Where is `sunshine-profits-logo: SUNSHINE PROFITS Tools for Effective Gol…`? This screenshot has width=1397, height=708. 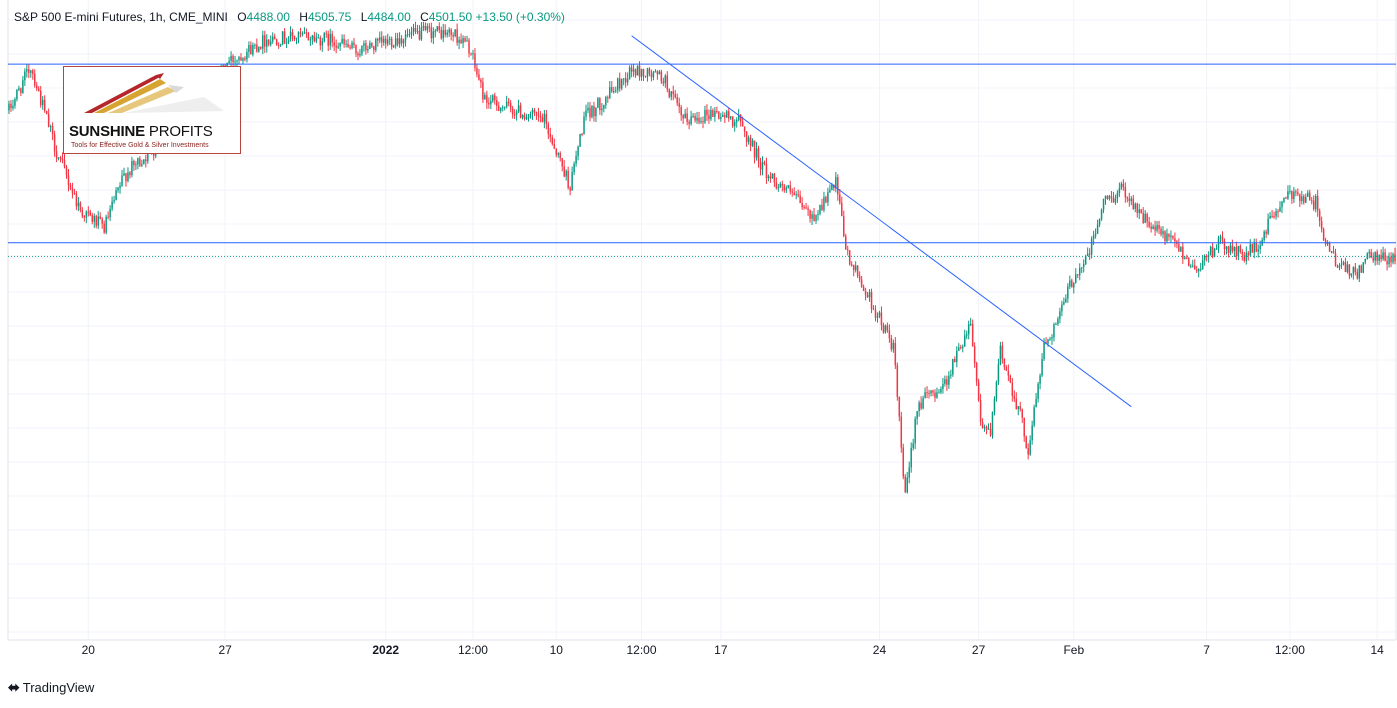 sunshine-profits-logo: SUNSHINE PROFITS Tools for Effective Gol… is located at coordinates (152, 110).